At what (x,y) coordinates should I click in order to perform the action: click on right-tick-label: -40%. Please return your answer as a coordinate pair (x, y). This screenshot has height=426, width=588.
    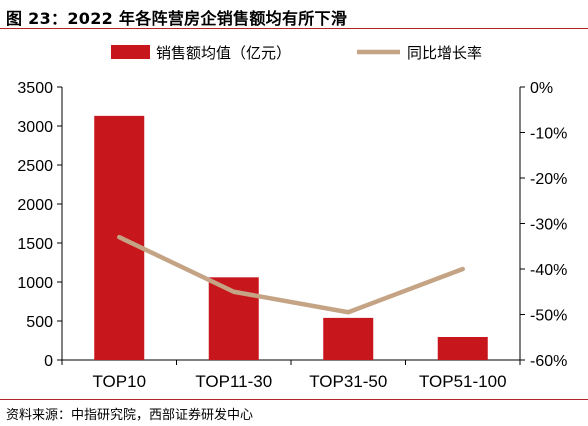
    Looking at the image, I should click on (548, 270).